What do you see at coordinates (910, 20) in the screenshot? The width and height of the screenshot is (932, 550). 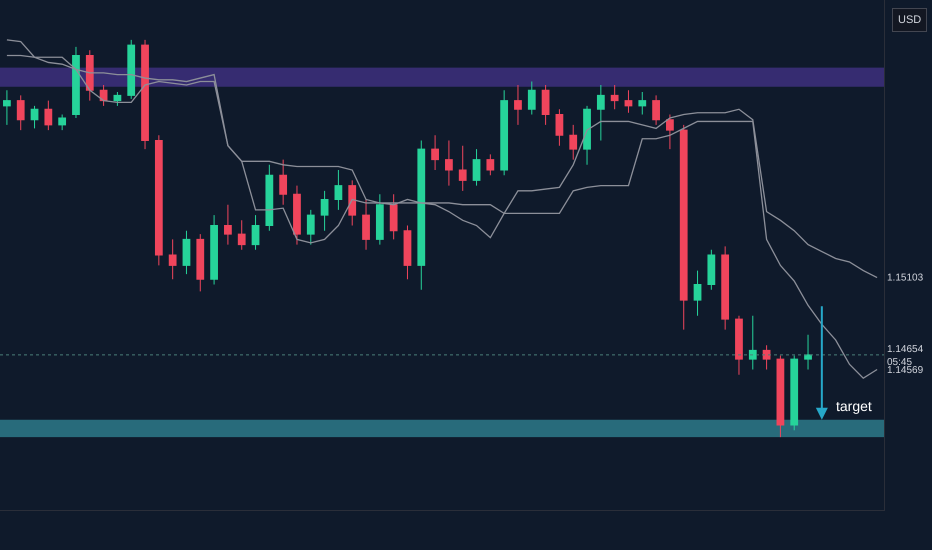 I see `text: USD` at bounding box center [910, 20].